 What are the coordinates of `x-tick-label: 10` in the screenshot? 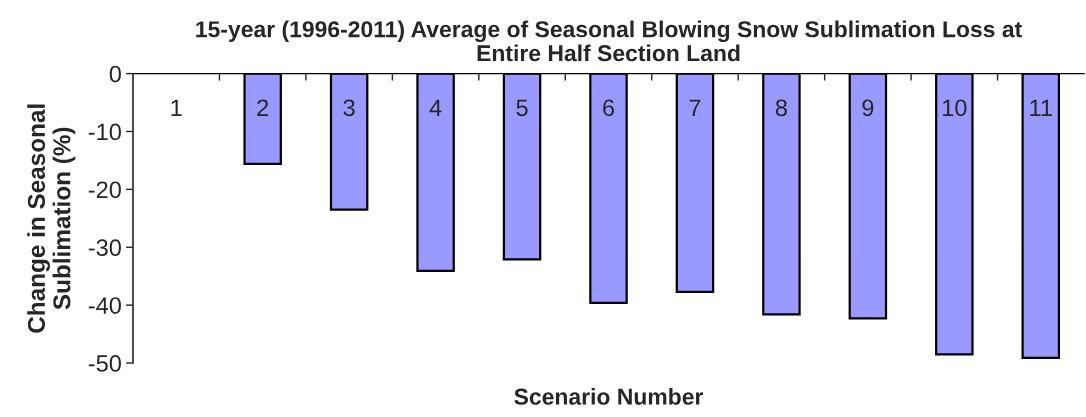 It's located at (954, 108).